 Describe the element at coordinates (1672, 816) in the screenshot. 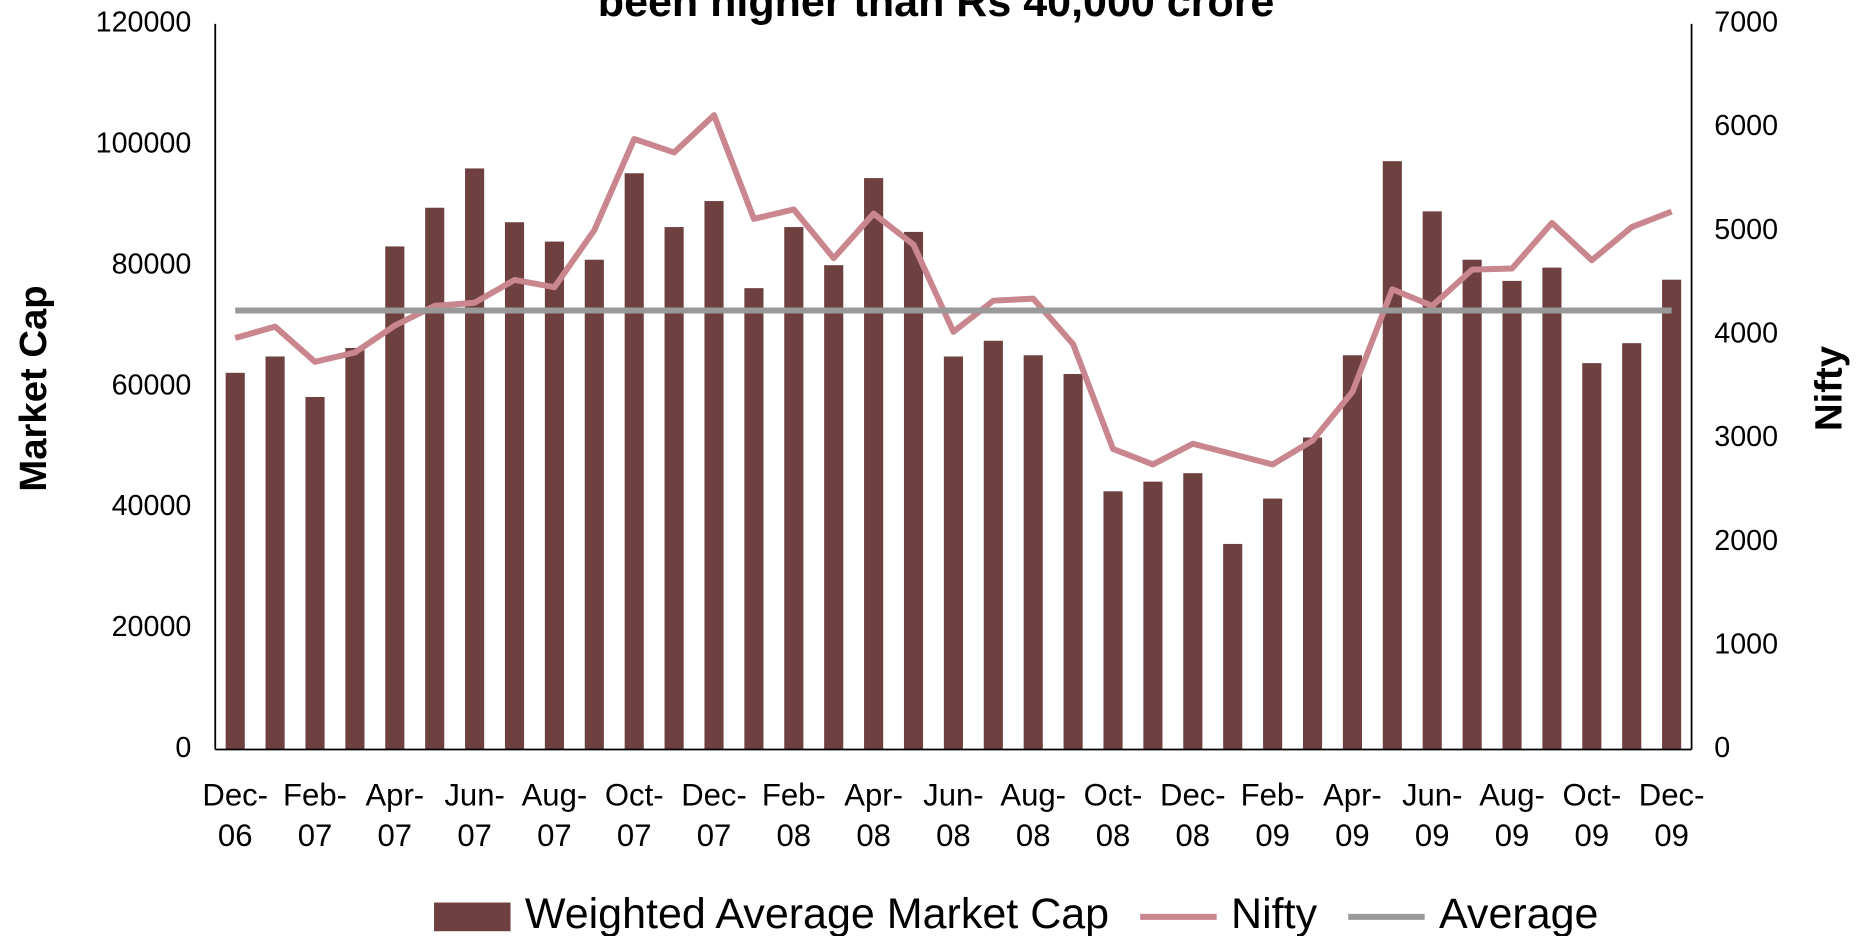

I see `x-tick-label: Dec-09` at that location.